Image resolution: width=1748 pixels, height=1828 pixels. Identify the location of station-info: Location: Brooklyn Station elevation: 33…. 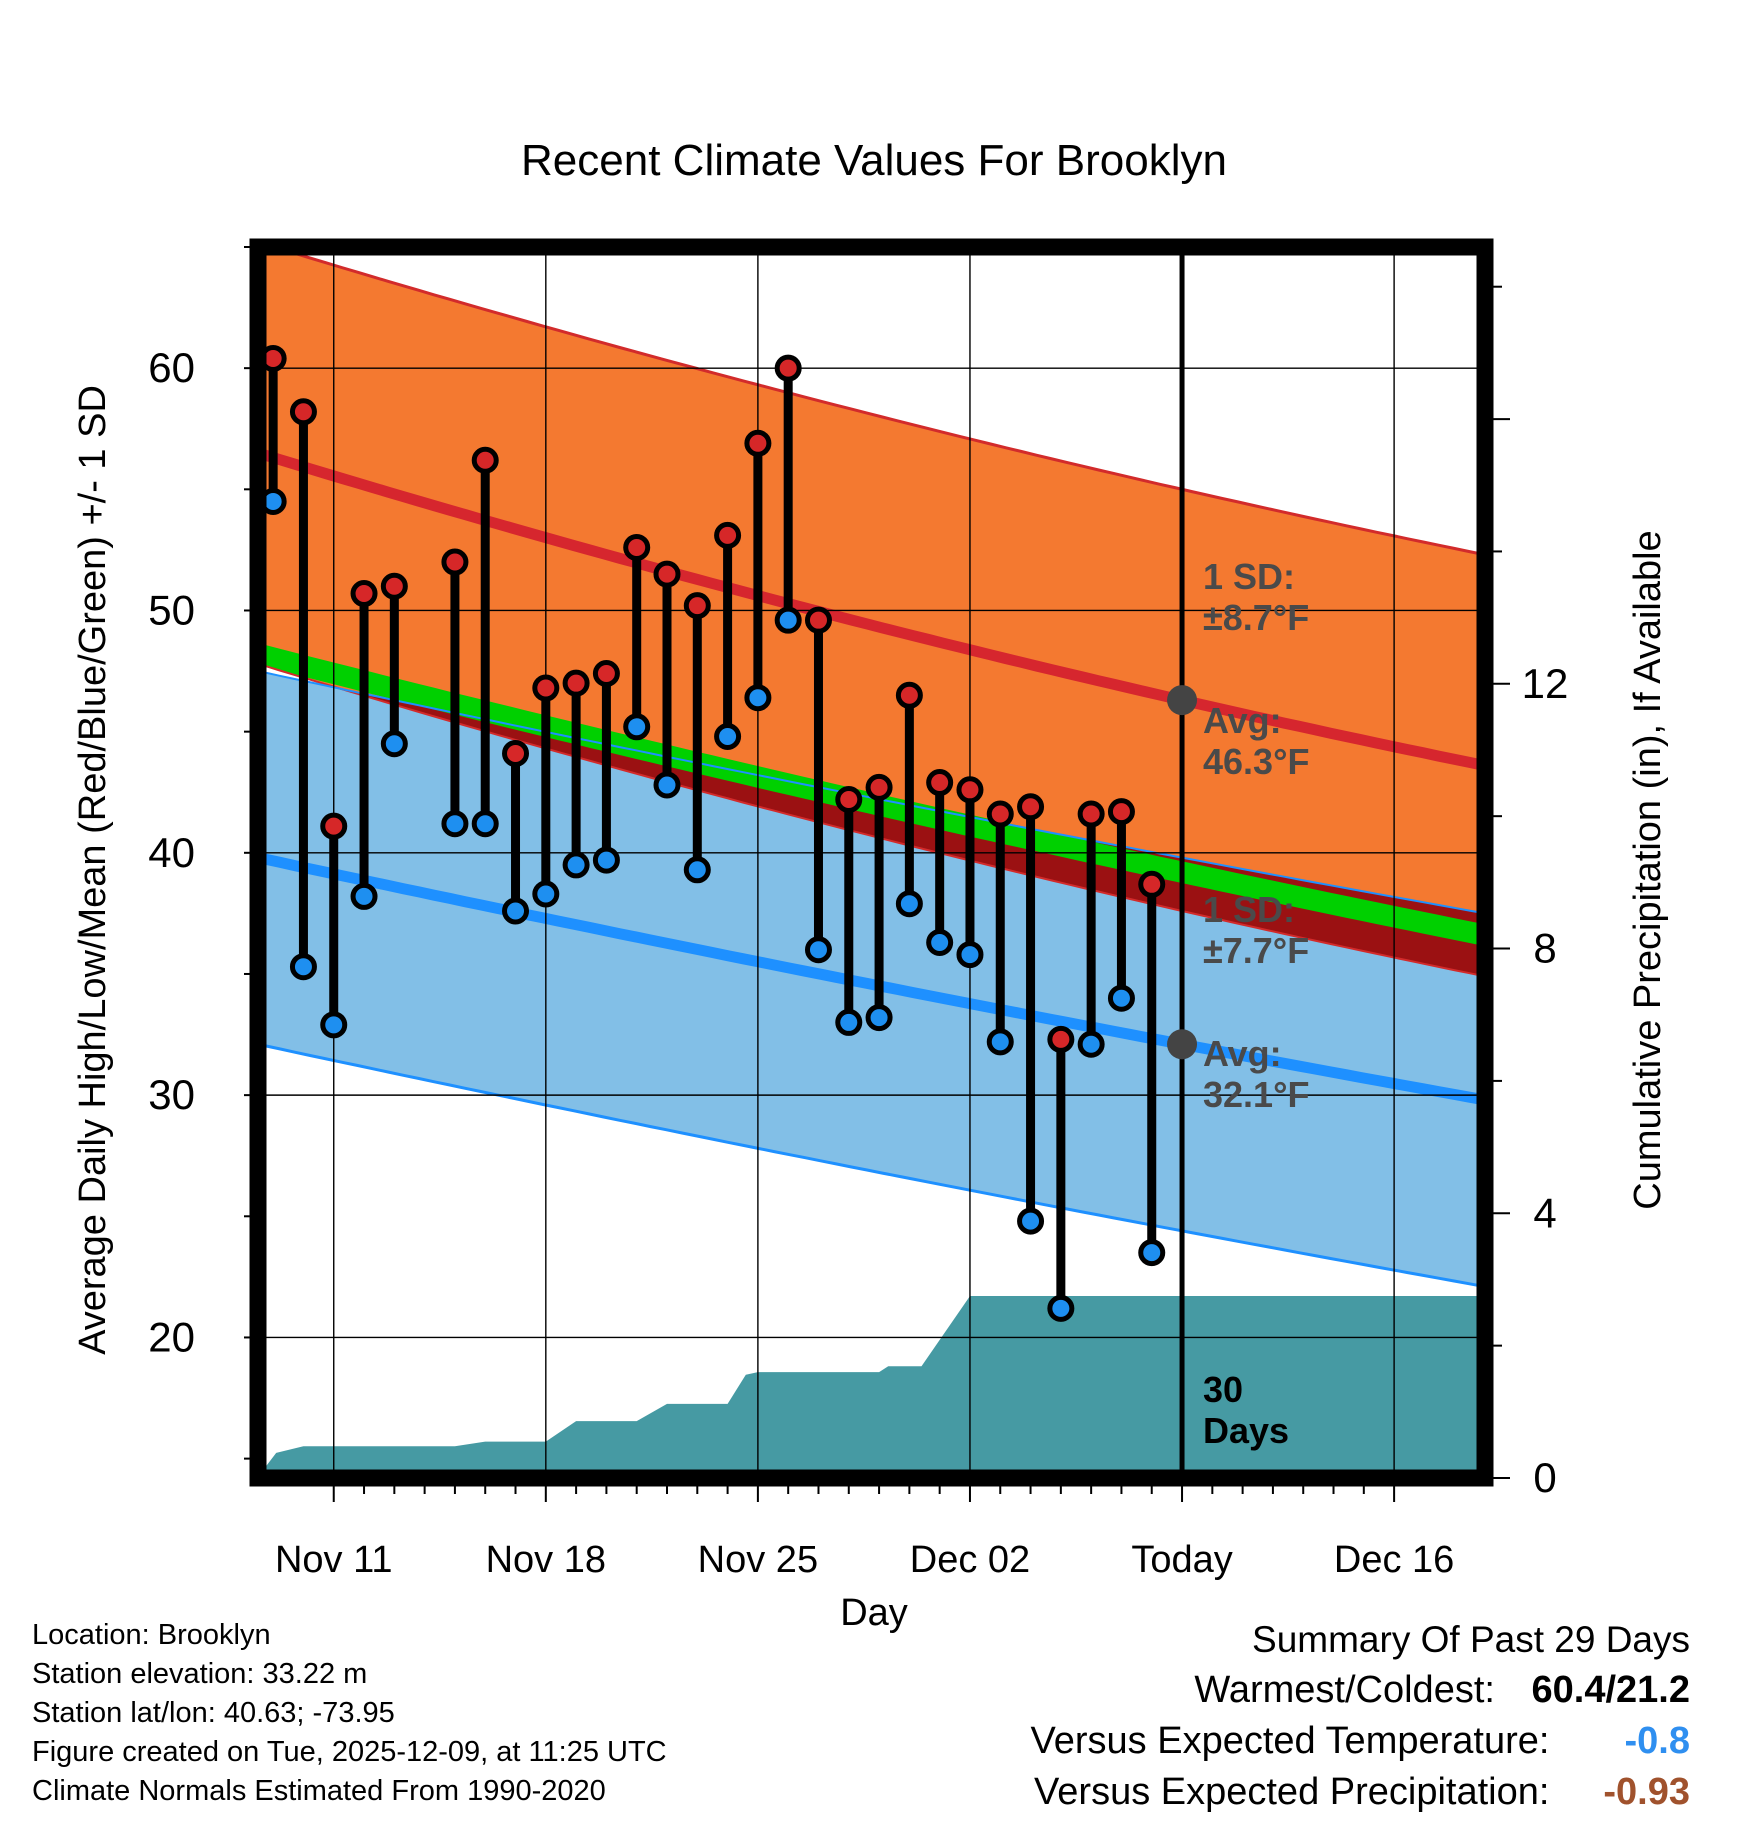
(349, 1713).